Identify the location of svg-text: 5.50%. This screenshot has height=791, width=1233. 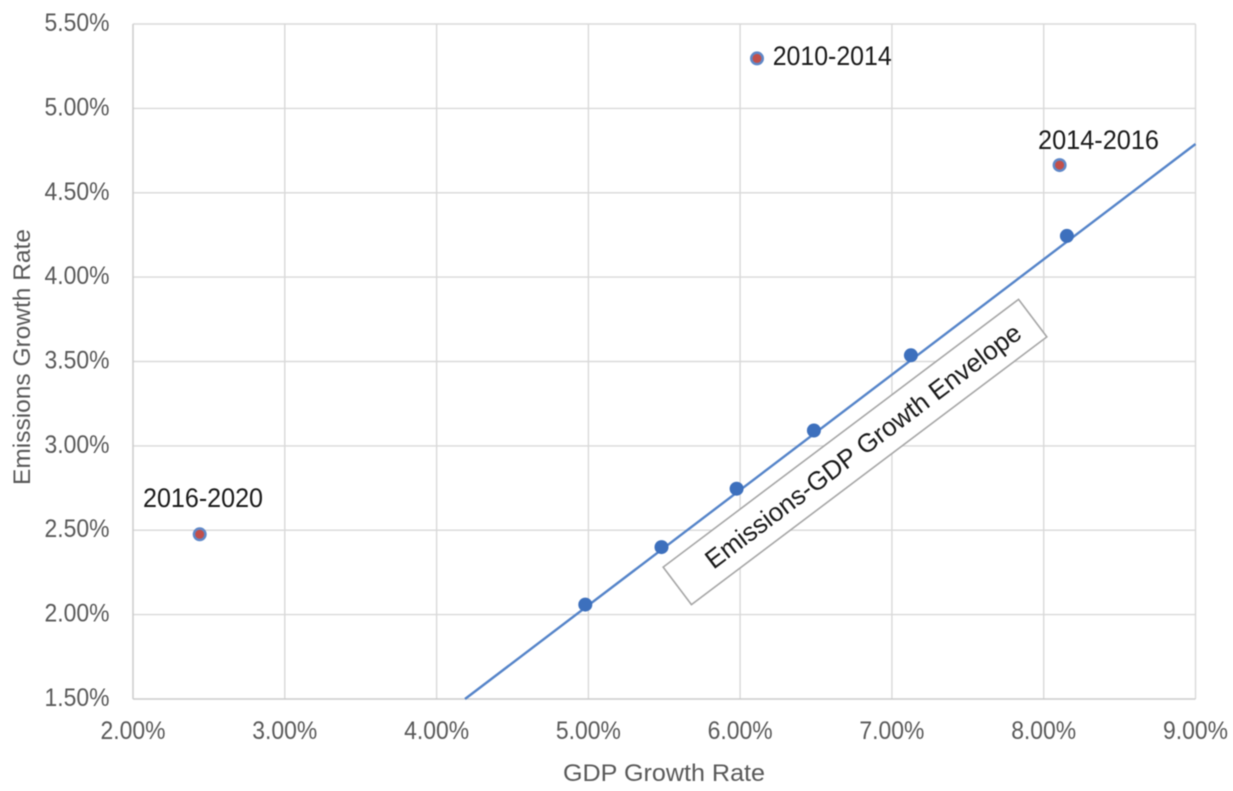
(77, 23).